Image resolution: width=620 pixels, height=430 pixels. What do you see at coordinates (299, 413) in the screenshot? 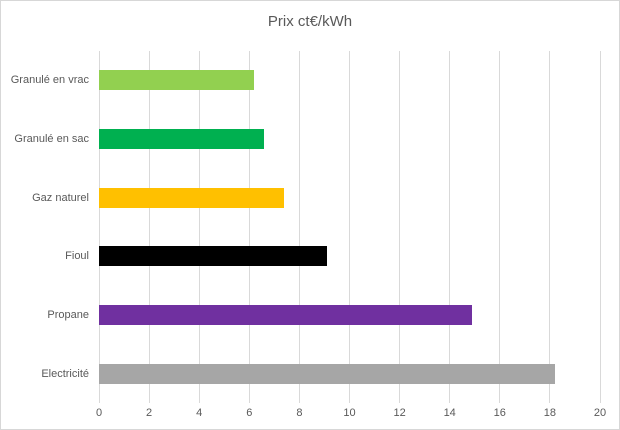
I see `x-tick-label: 8` at bounding box center [299, 413].